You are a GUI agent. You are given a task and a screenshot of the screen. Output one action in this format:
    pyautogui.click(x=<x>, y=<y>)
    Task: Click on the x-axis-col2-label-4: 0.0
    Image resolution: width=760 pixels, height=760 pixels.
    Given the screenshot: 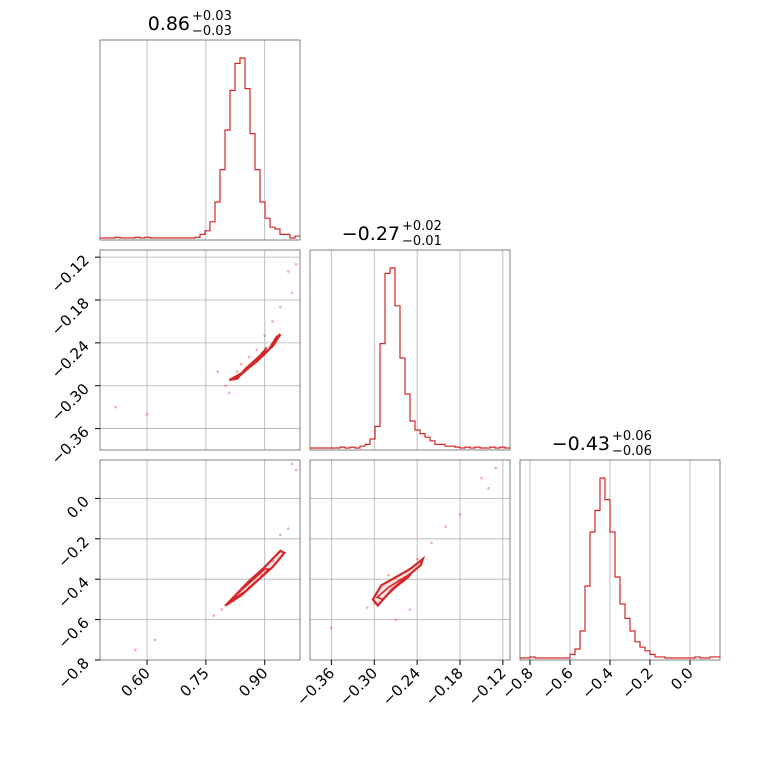 What is the action you would take?
    pyautogui.click(x=682, y=679)
    